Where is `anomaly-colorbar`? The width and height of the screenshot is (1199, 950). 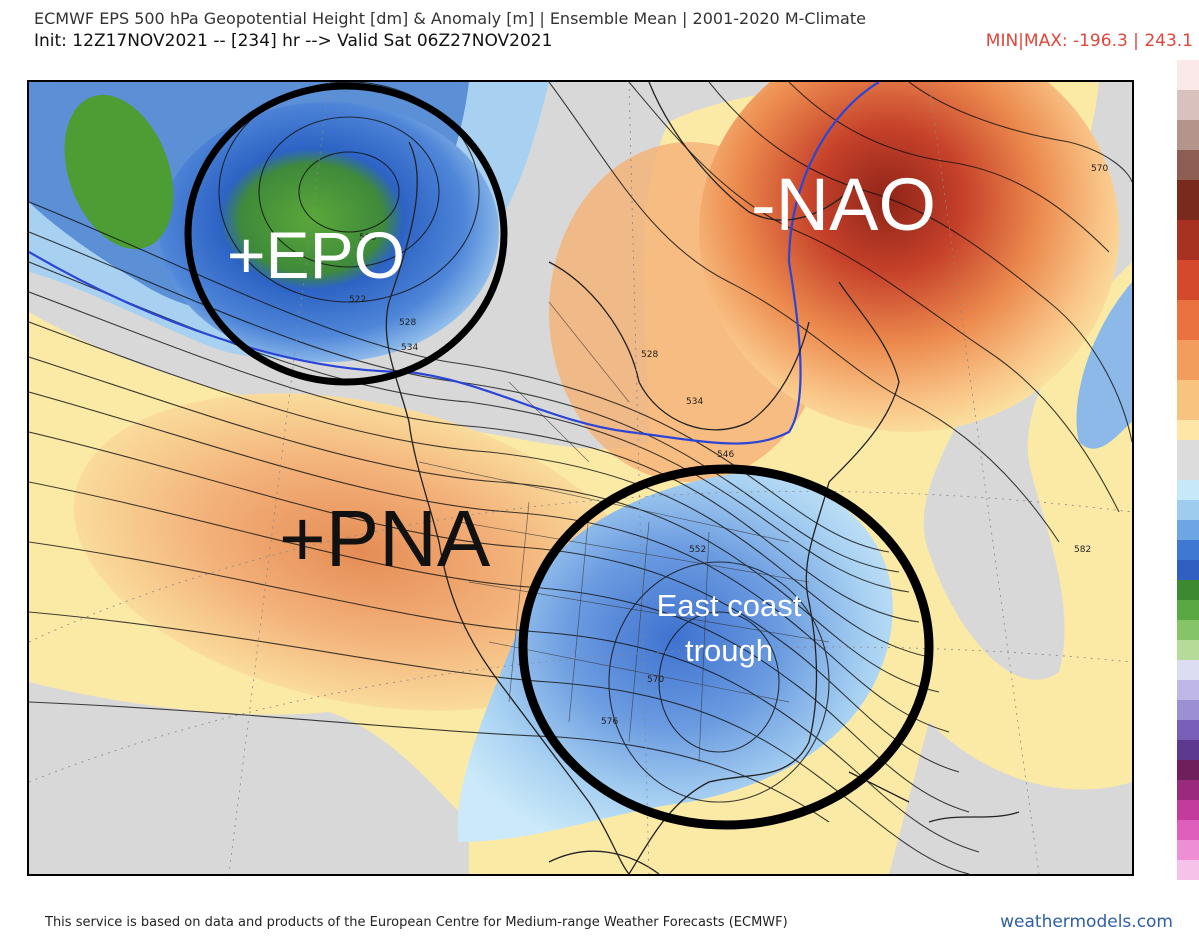
anomaly-colorbar is located at coordinates (1188, 470).